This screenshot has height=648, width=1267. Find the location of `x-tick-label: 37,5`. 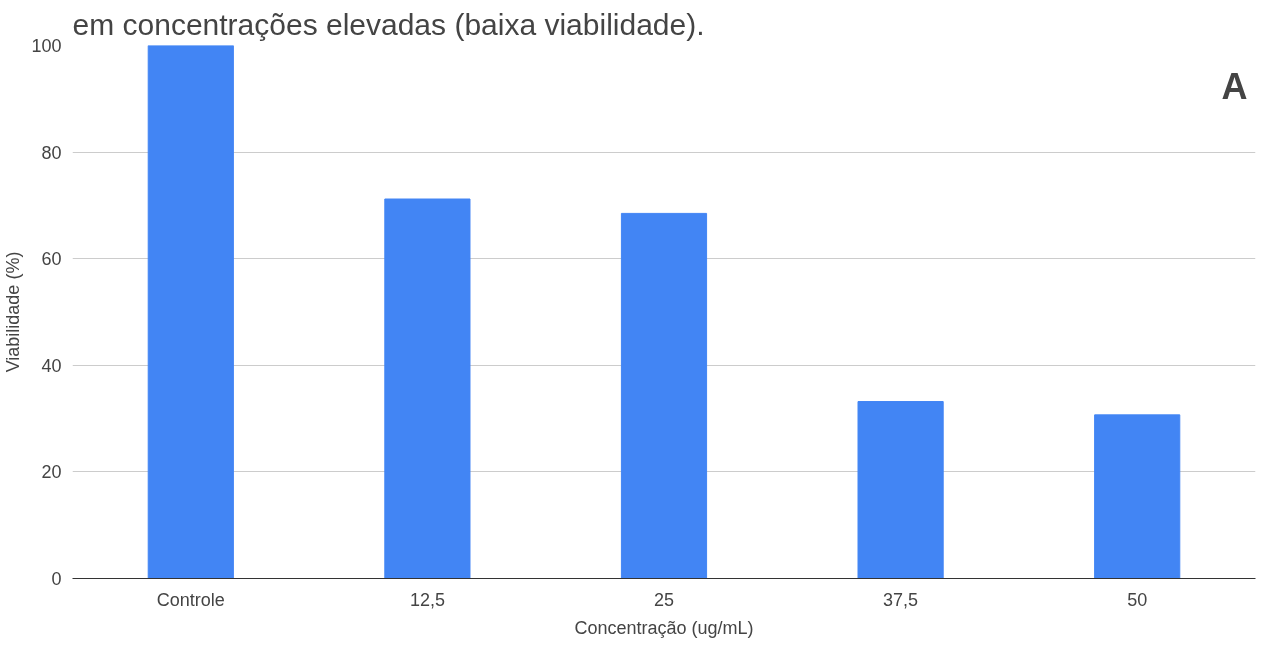

x-tick-label: 37,5 is located at coordinates (901, 599).